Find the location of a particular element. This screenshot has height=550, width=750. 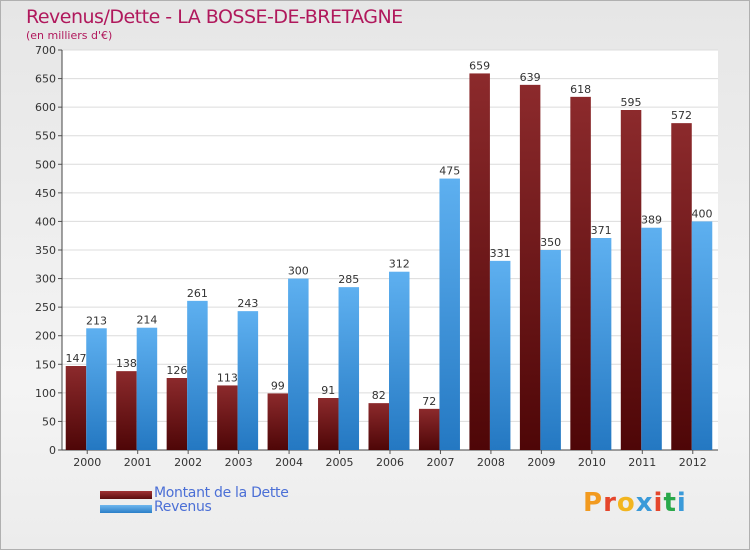

data-label-dette: 91 is located at coordinates (328, 390).